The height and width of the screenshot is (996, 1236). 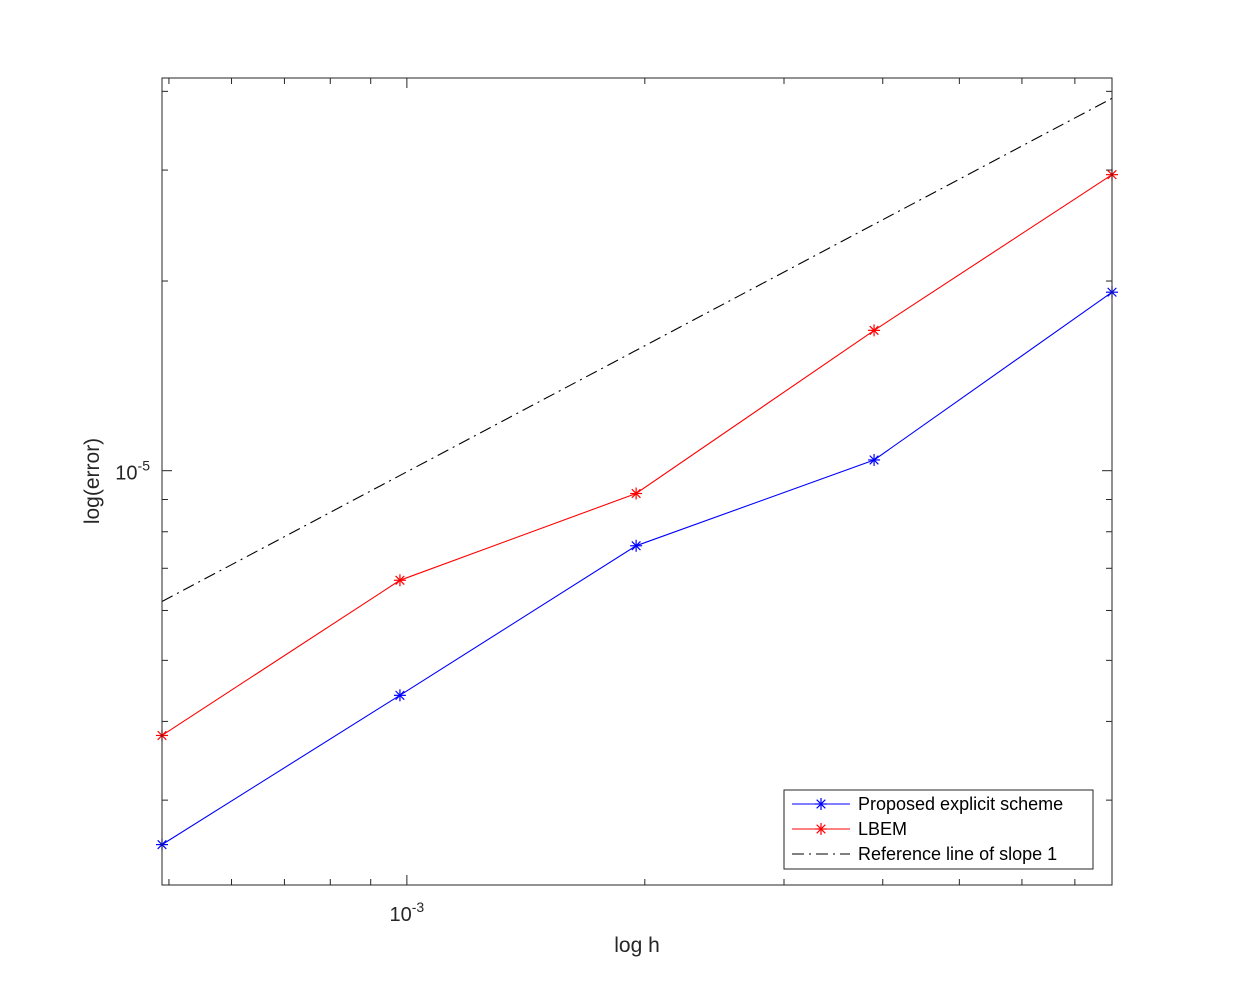 What do you see at coordinates (92, 481) in the screenshot?
I see `y-axis-label: log(error)` at bounding box center [92, 481].